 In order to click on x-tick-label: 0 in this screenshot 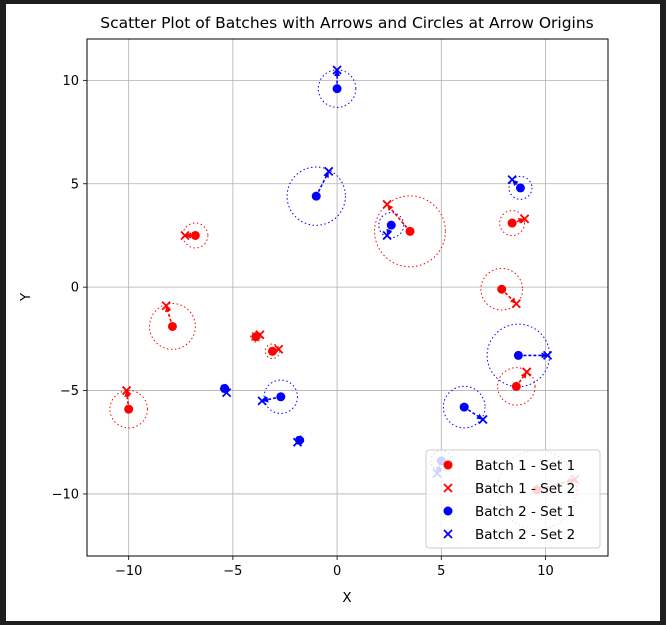, I will do `click(337, 571)`.